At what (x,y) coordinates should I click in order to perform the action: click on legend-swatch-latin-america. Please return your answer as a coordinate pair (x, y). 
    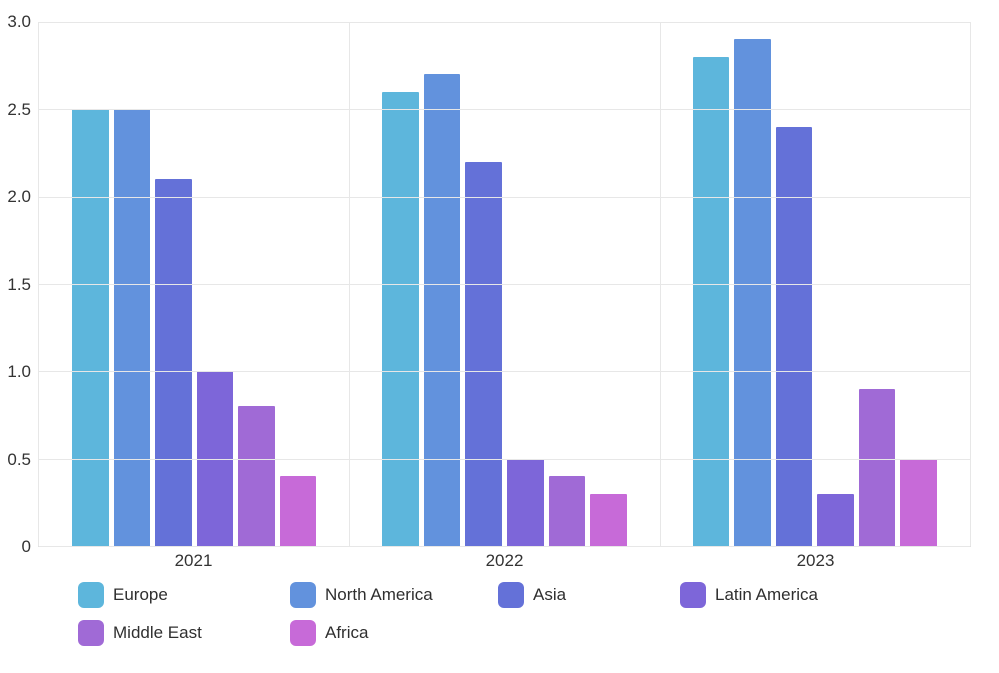
    Looking at the image, I should click on (693, 594).